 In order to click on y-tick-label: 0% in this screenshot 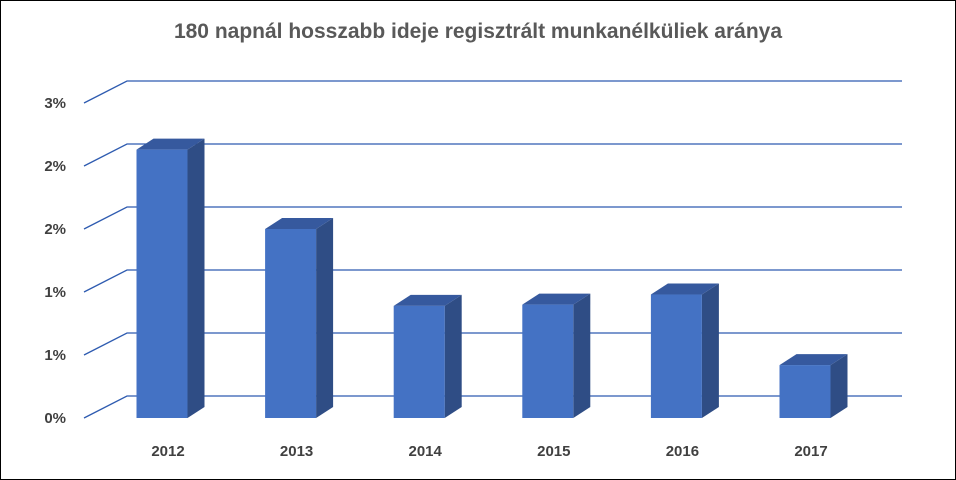, I will do `click(55, 418)`.